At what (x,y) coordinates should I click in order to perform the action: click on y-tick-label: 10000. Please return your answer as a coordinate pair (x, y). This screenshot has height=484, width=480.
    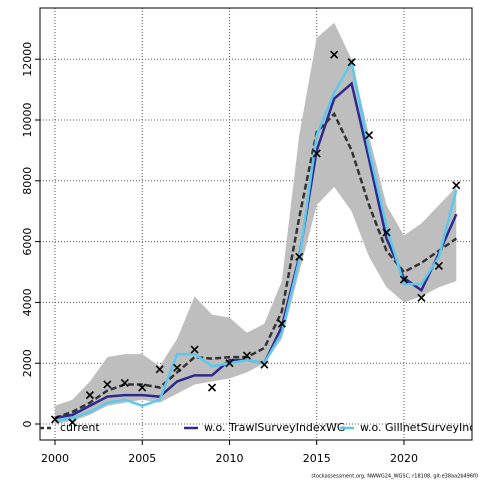
    Looking at the image, I should click on (27, 119).